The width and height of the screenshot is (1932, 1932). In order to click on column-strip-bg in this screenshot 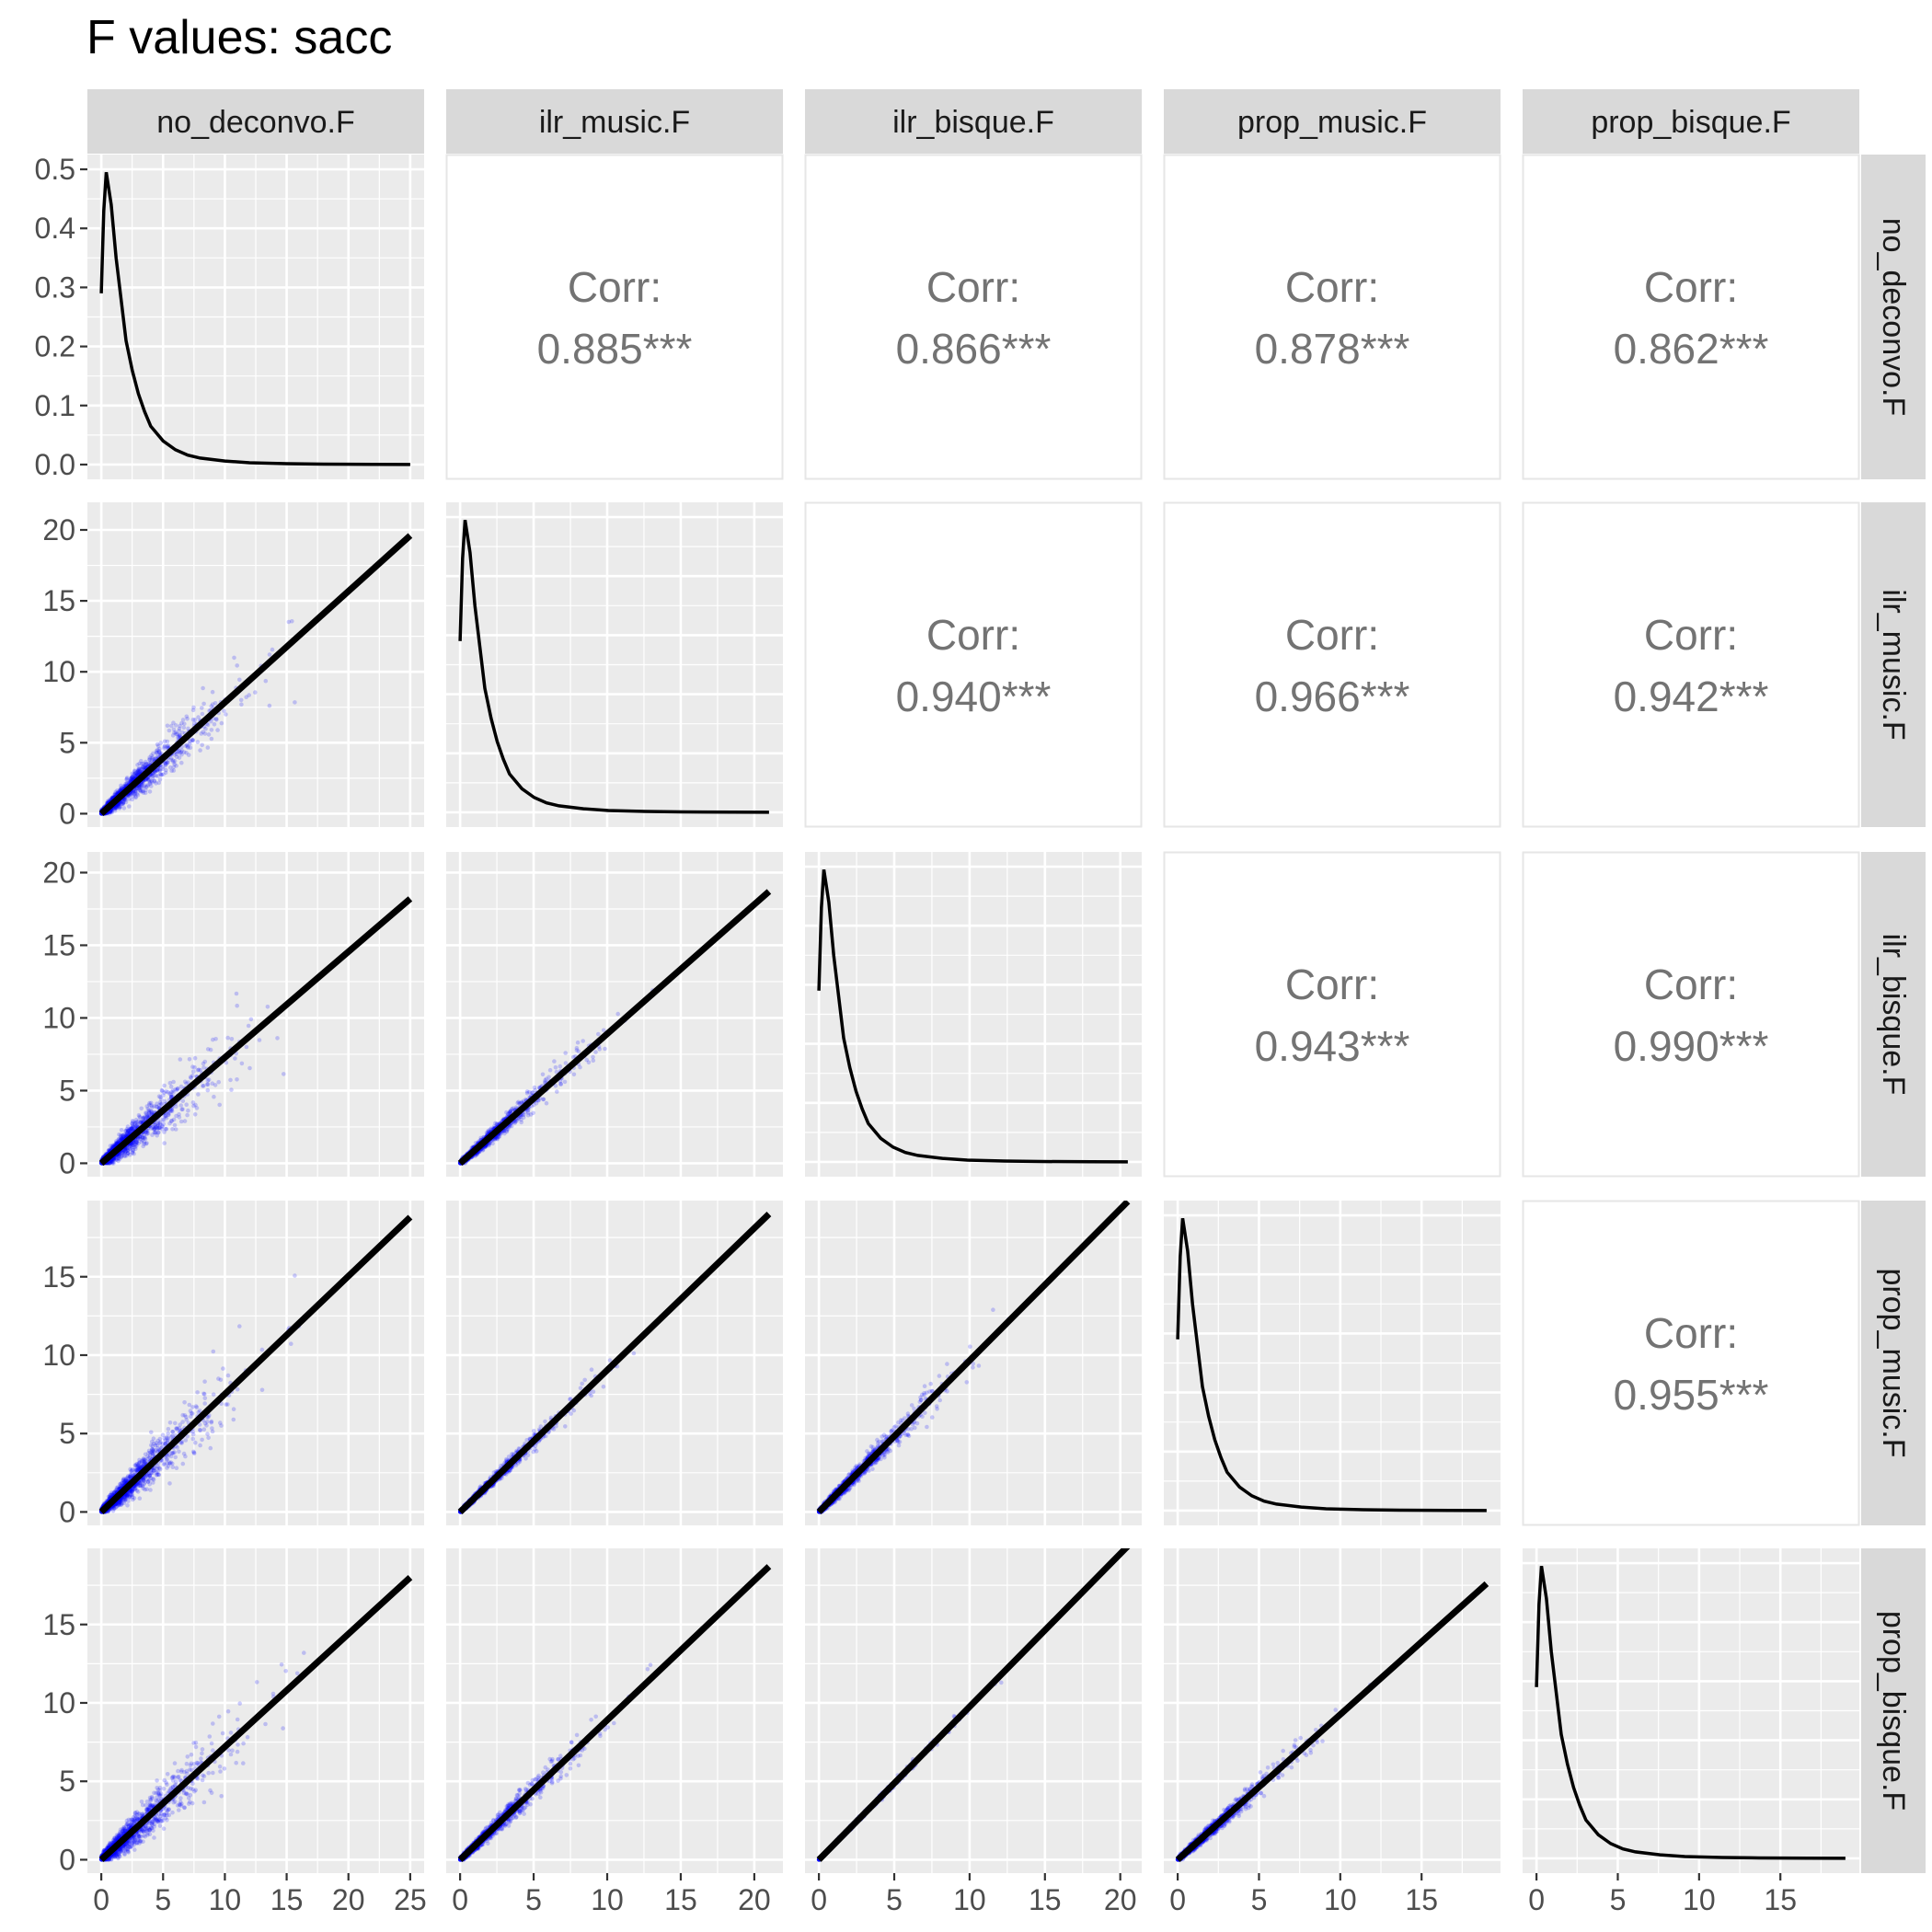, I will do `click(1691, 121)`.